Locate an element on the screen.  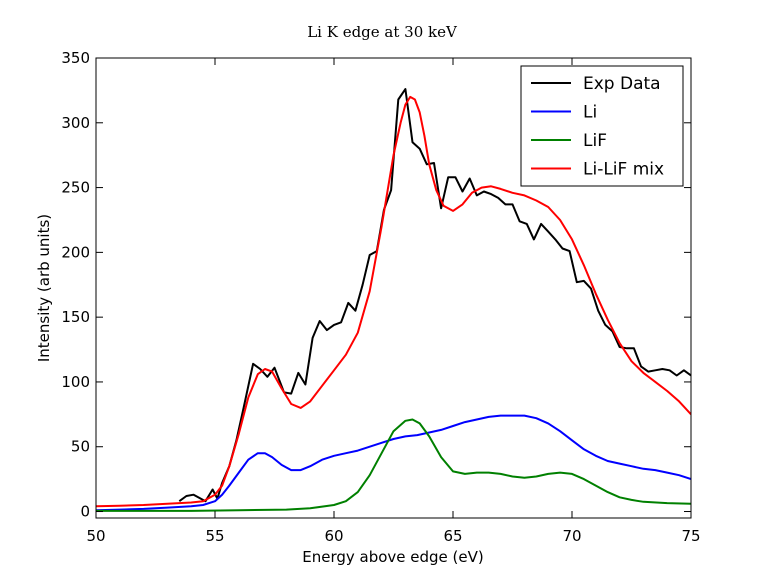
x-tick-label: 75 is located at coordinates (690, 536).